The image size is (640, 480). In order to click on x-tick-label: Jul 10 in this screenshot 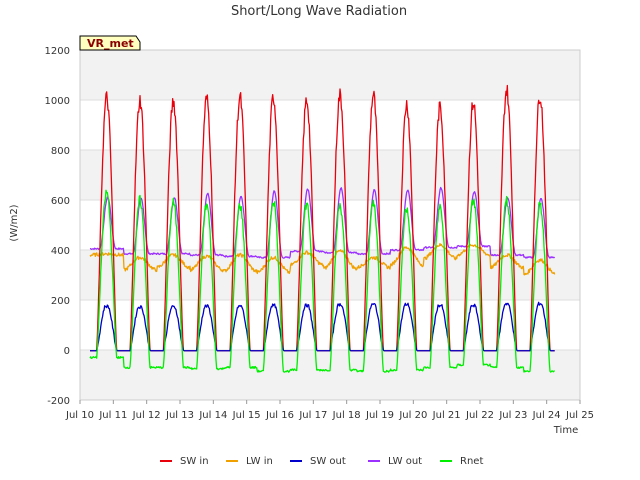, I will do `click(79, 415)`.